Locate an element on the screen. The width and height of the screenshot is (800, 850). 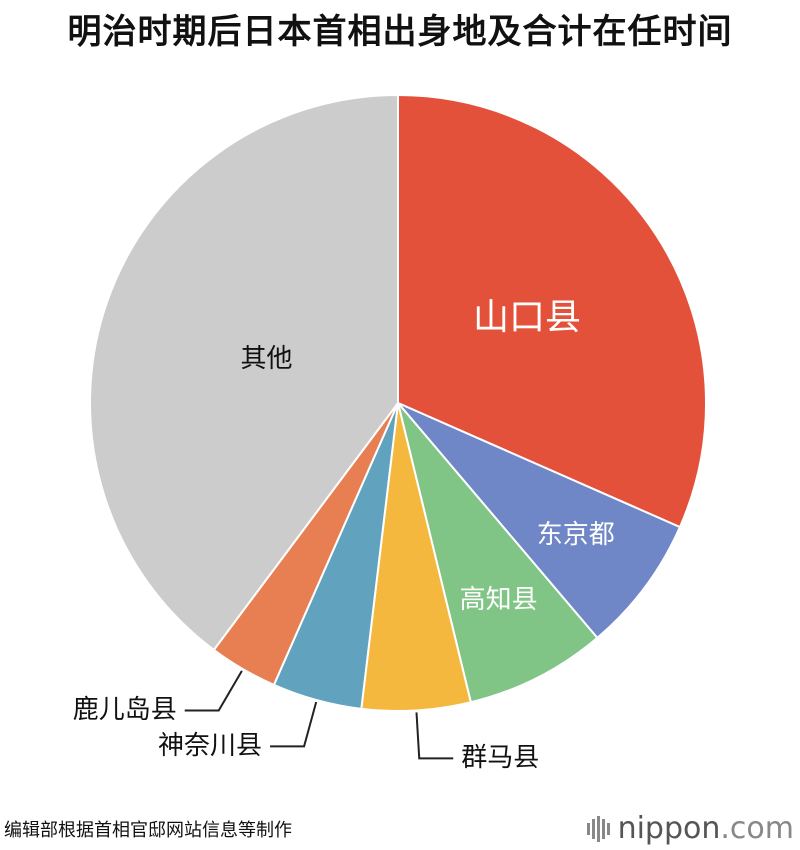
pie-label-1: 东京都 is located at coordinates (576, 535).